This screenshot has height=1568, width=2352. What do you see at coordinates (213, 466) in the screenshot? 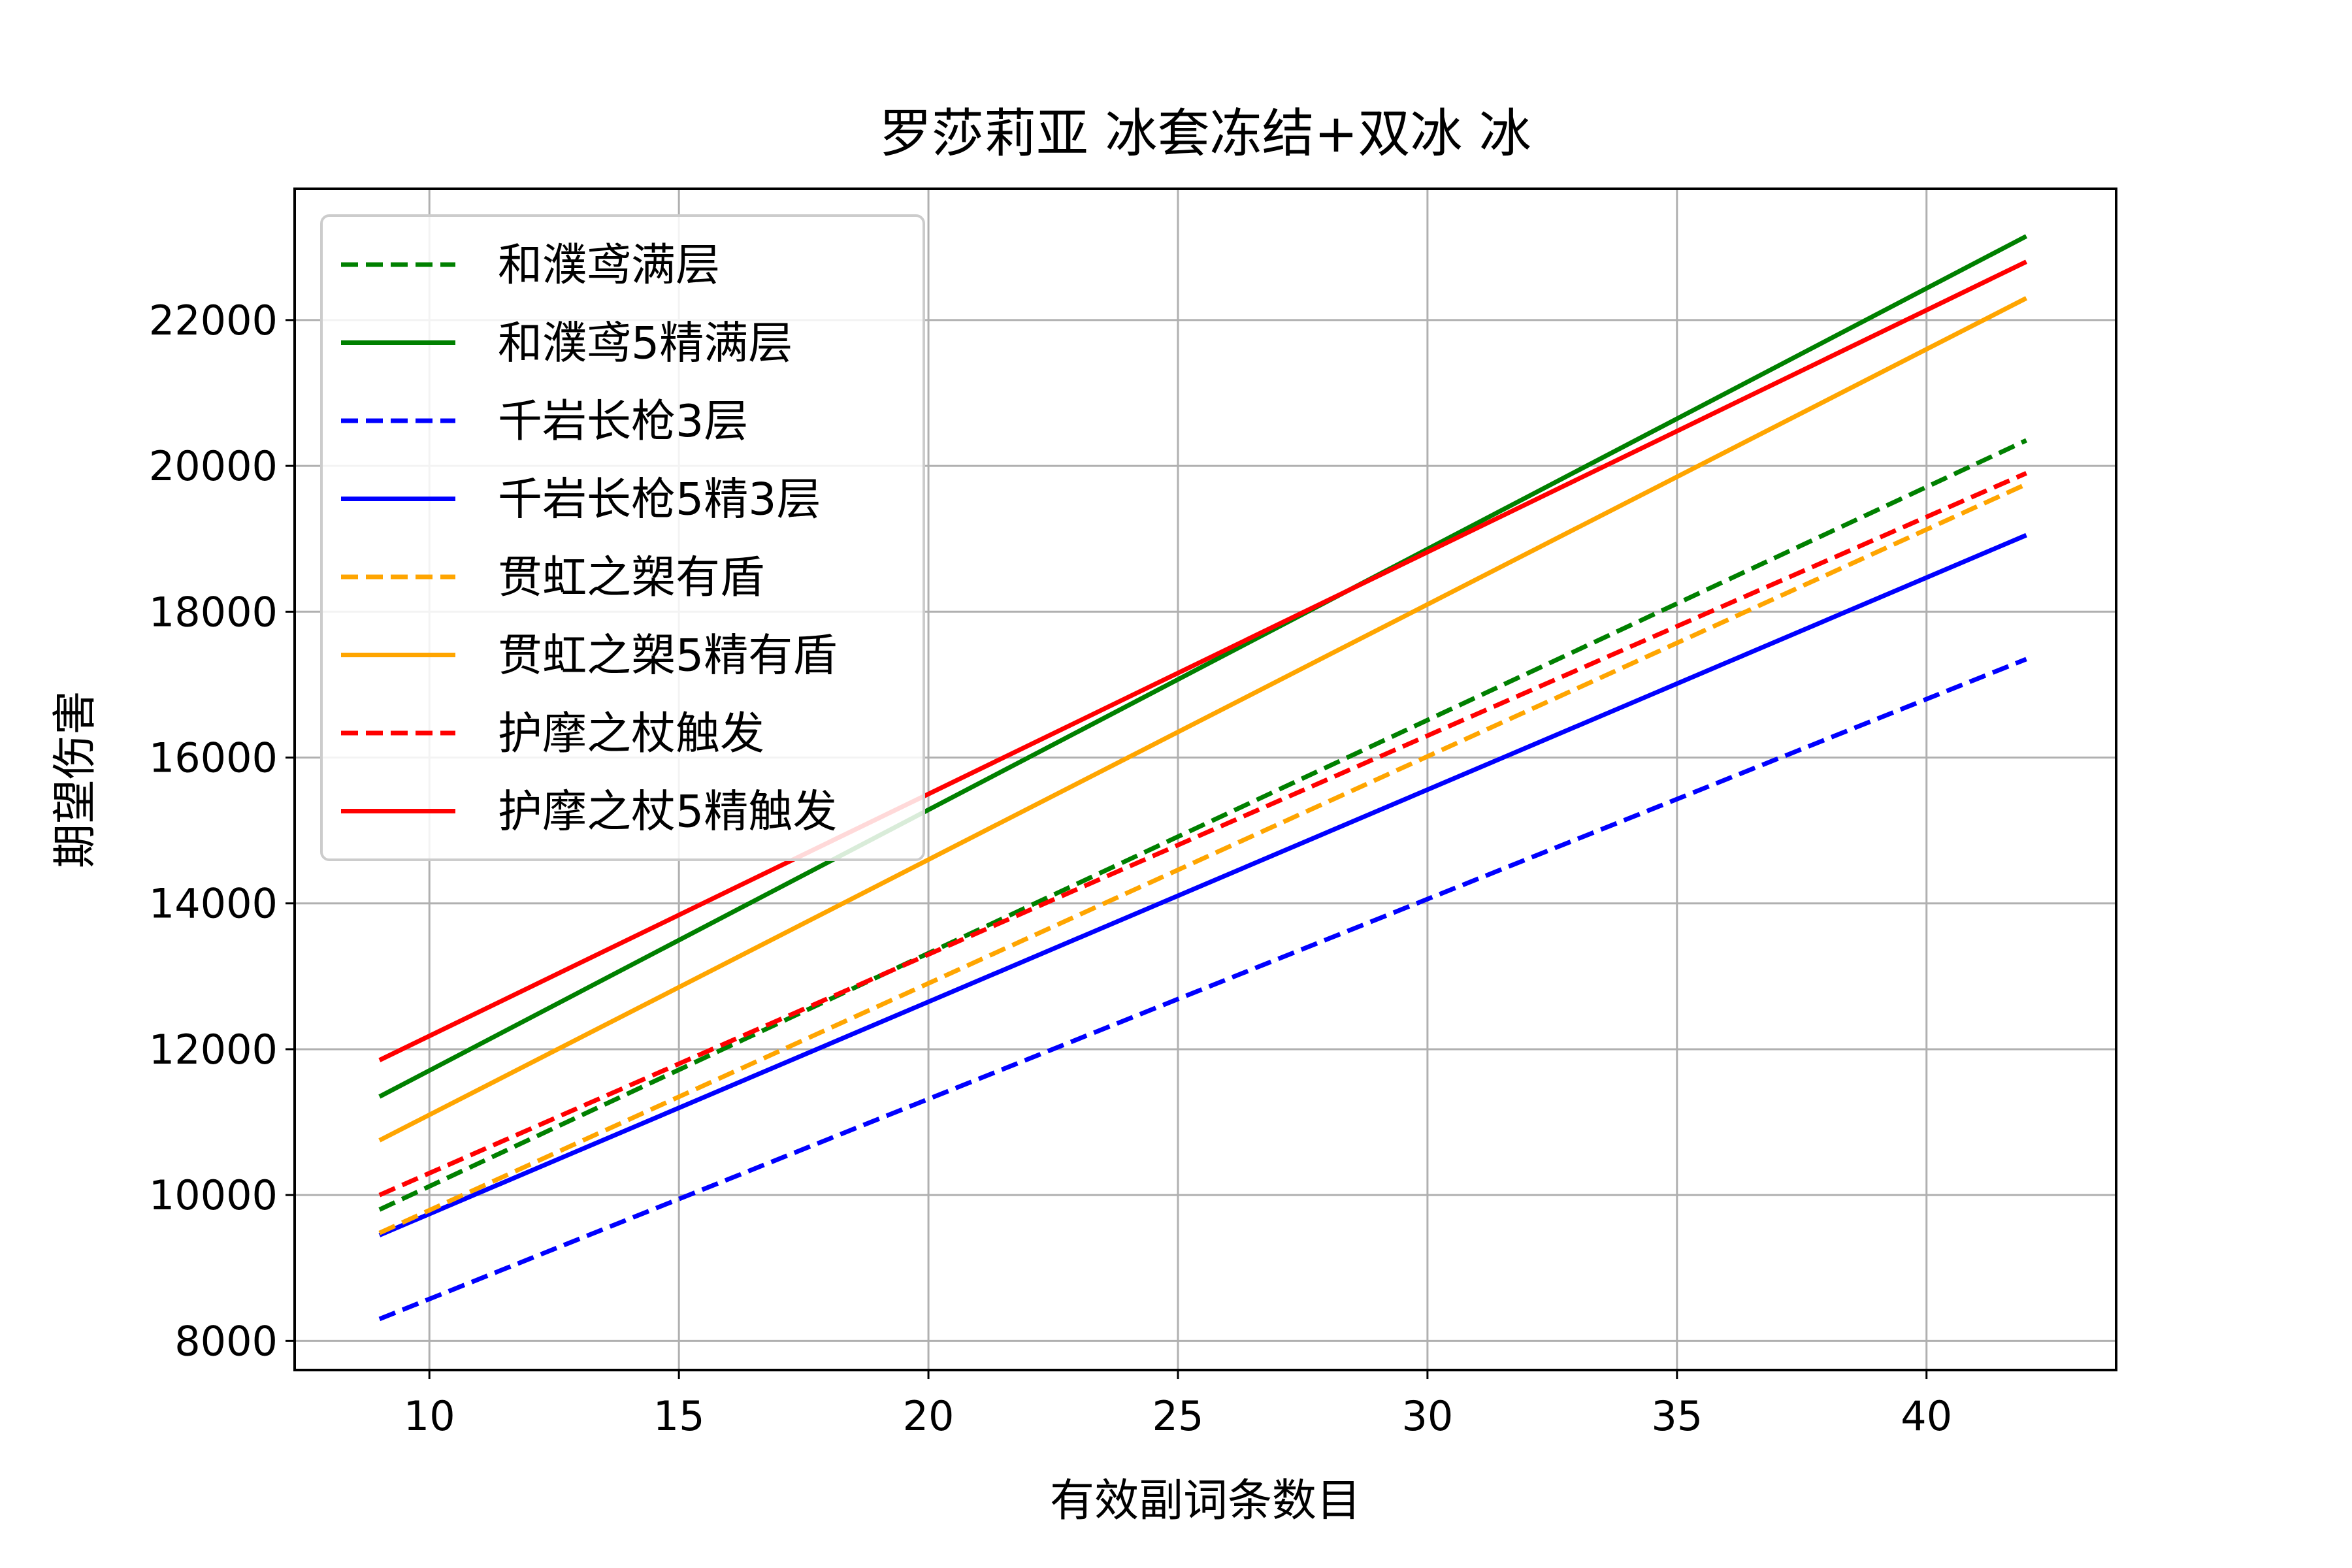
I see `y-tick-label: 20000` at bounding box center [213, 466].